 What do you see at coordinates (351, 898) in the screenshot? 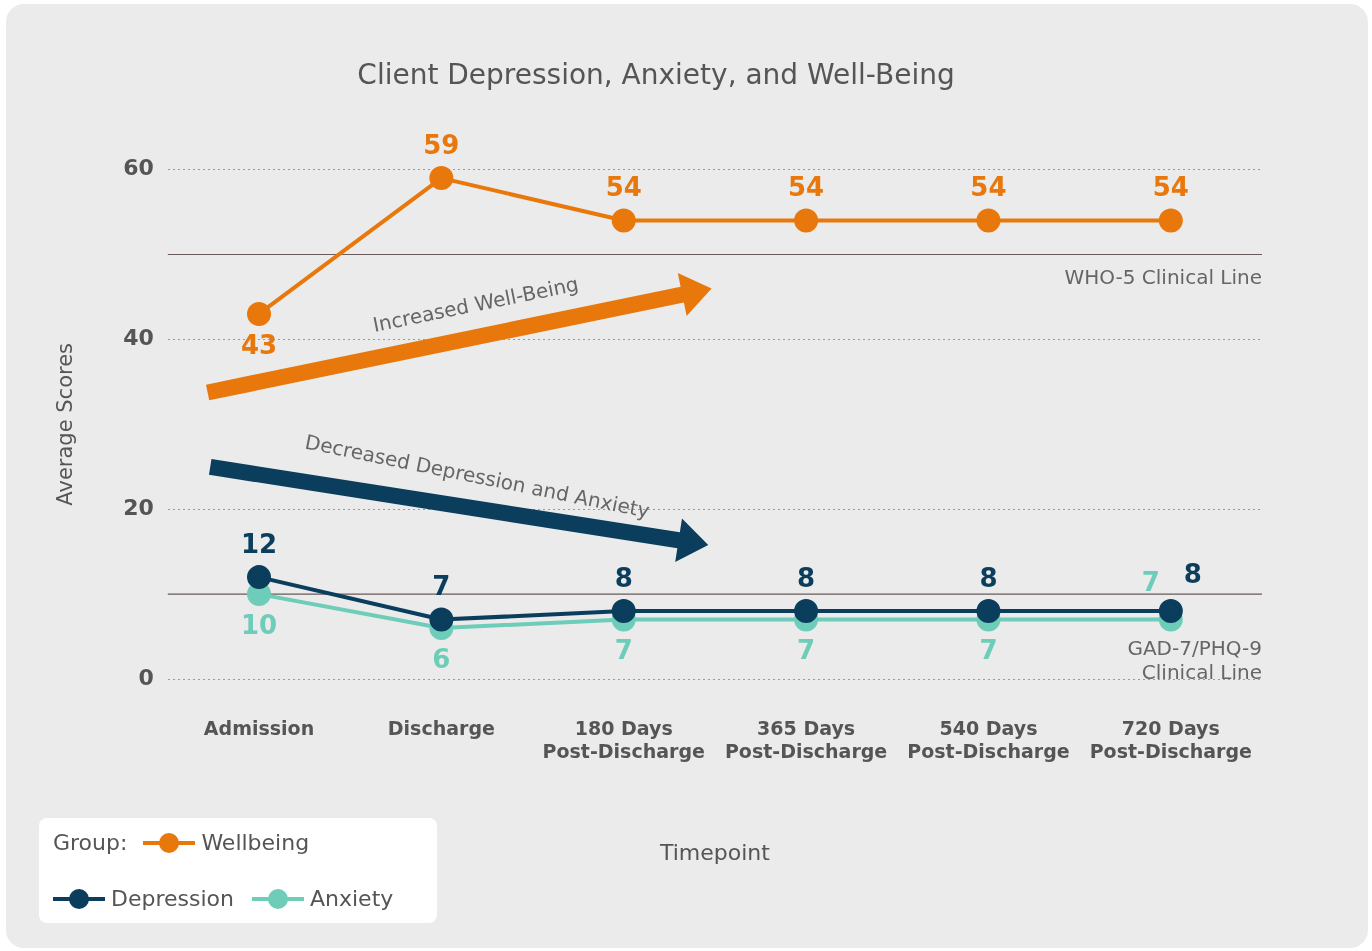
I see `legend-label: Anxiety` at bounding box center [351, 898].